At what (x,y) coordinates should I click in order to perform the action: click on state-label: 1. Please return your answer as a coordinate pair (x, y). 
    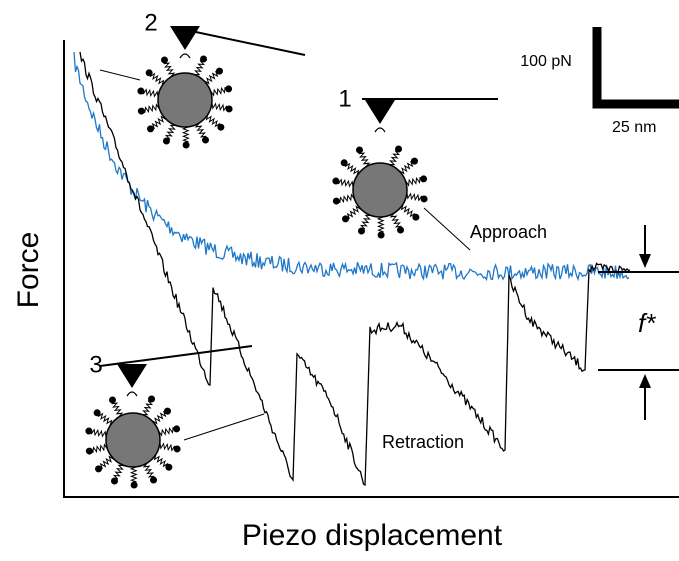
    Looking at the image, I should click on (344, 98).